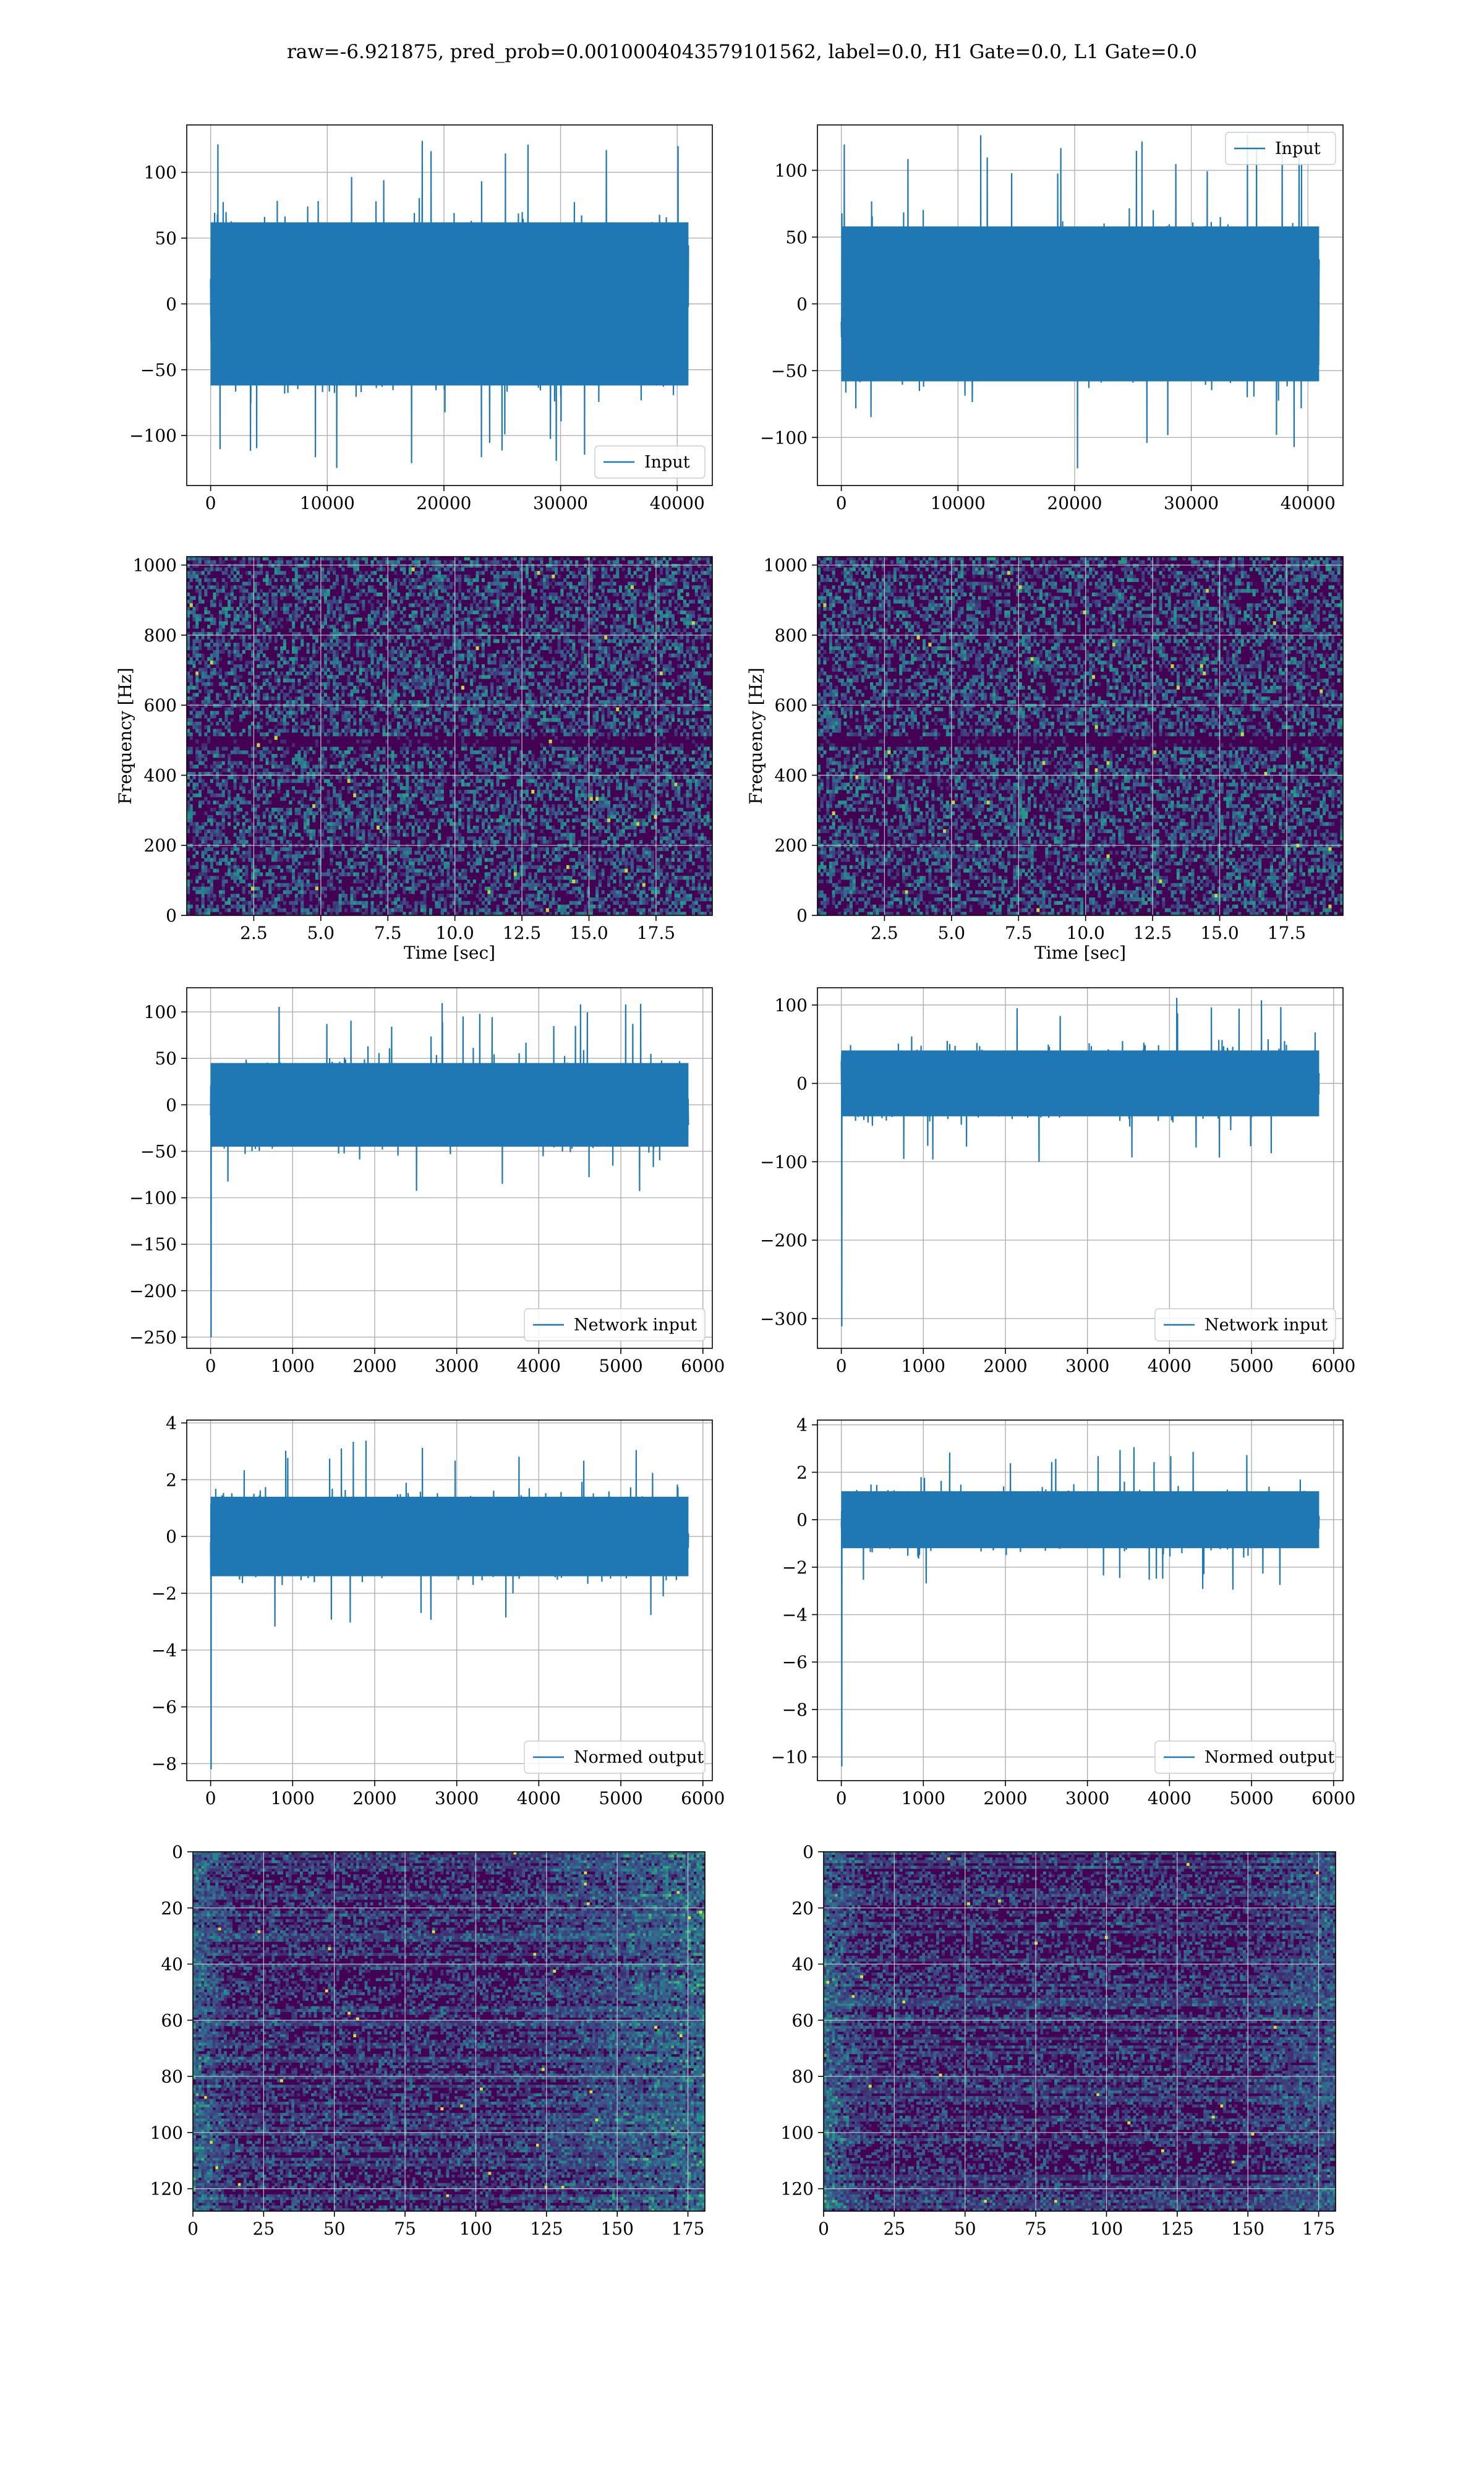 The height and width of the screenshot is (2474, 1484). What do you see at coordinates (635, 1325) in the screenshot?
I see `legend-label: Network input` at bounding box center [635, 1325].